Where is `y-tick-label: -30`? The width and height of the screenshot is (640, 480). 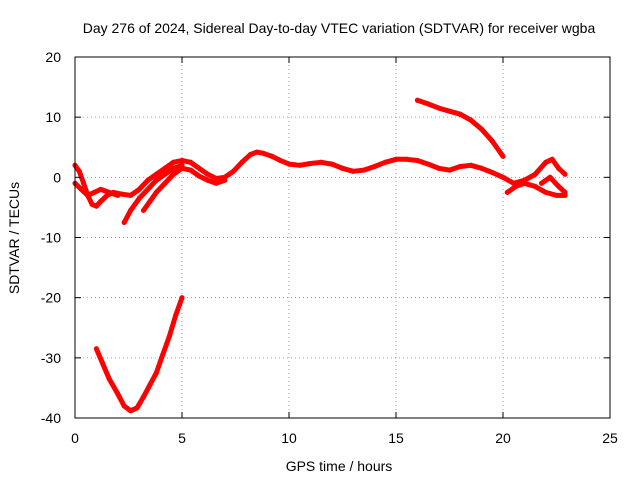 y-tick-label: -30 is located at coordinates (51, 358).